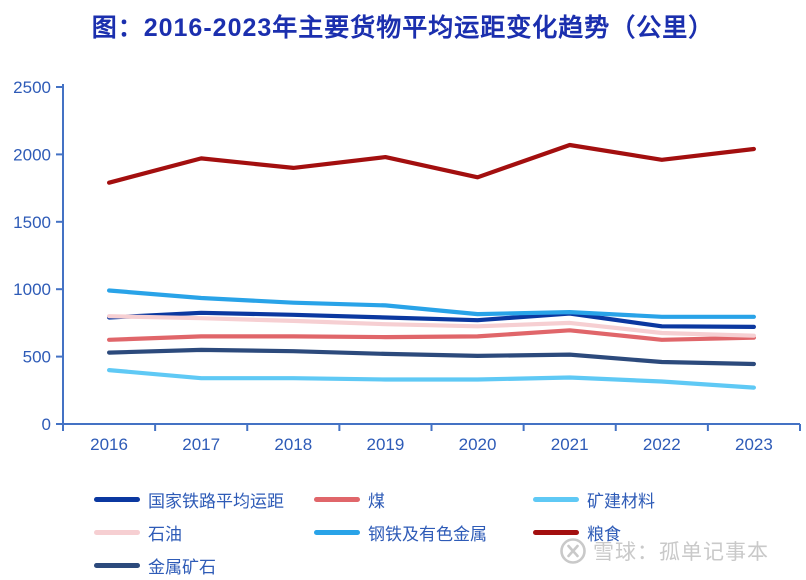 Image resolution: width=806 pixels, height=580 pixels. Describe the element at coordinates (431, 319) in the screenshot. I see `series-line-国家铁路平均运距` at that location.